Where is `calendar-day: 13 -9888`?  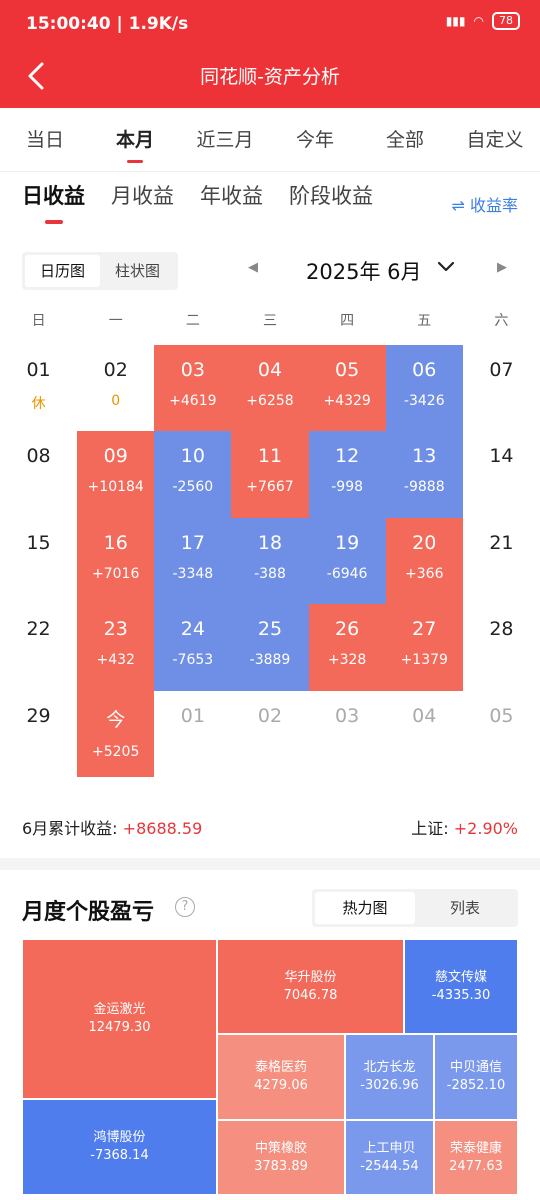 calendar-day: 13 -9888 is located at coordinates (424, 474).